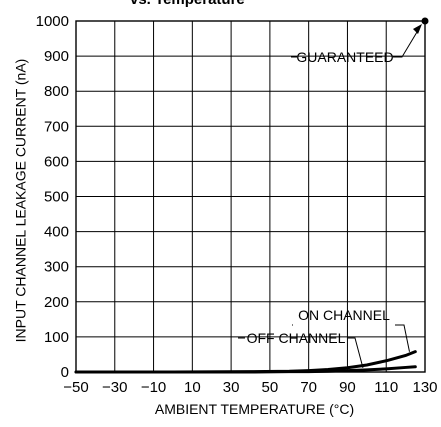 The image size is (441, 427). What do you see at coordinates (231, 387) in the screenshot?
I see `x-tick-label: 30` at bounding box center [231, 387].